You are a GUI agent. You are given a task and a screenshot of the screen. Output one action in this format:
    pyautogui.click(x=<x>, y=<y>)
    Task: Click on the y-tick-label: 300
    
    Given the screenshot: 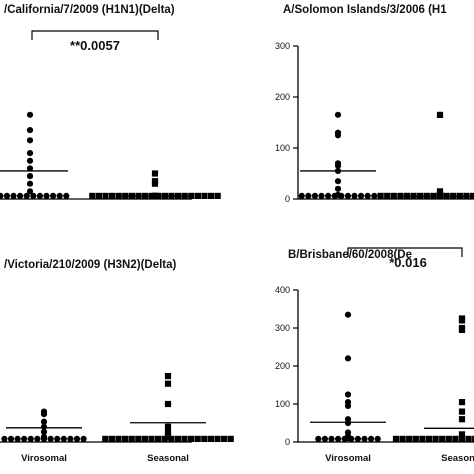 What is the action you would take?
    pyautogui.click(x=282, y=328)
    